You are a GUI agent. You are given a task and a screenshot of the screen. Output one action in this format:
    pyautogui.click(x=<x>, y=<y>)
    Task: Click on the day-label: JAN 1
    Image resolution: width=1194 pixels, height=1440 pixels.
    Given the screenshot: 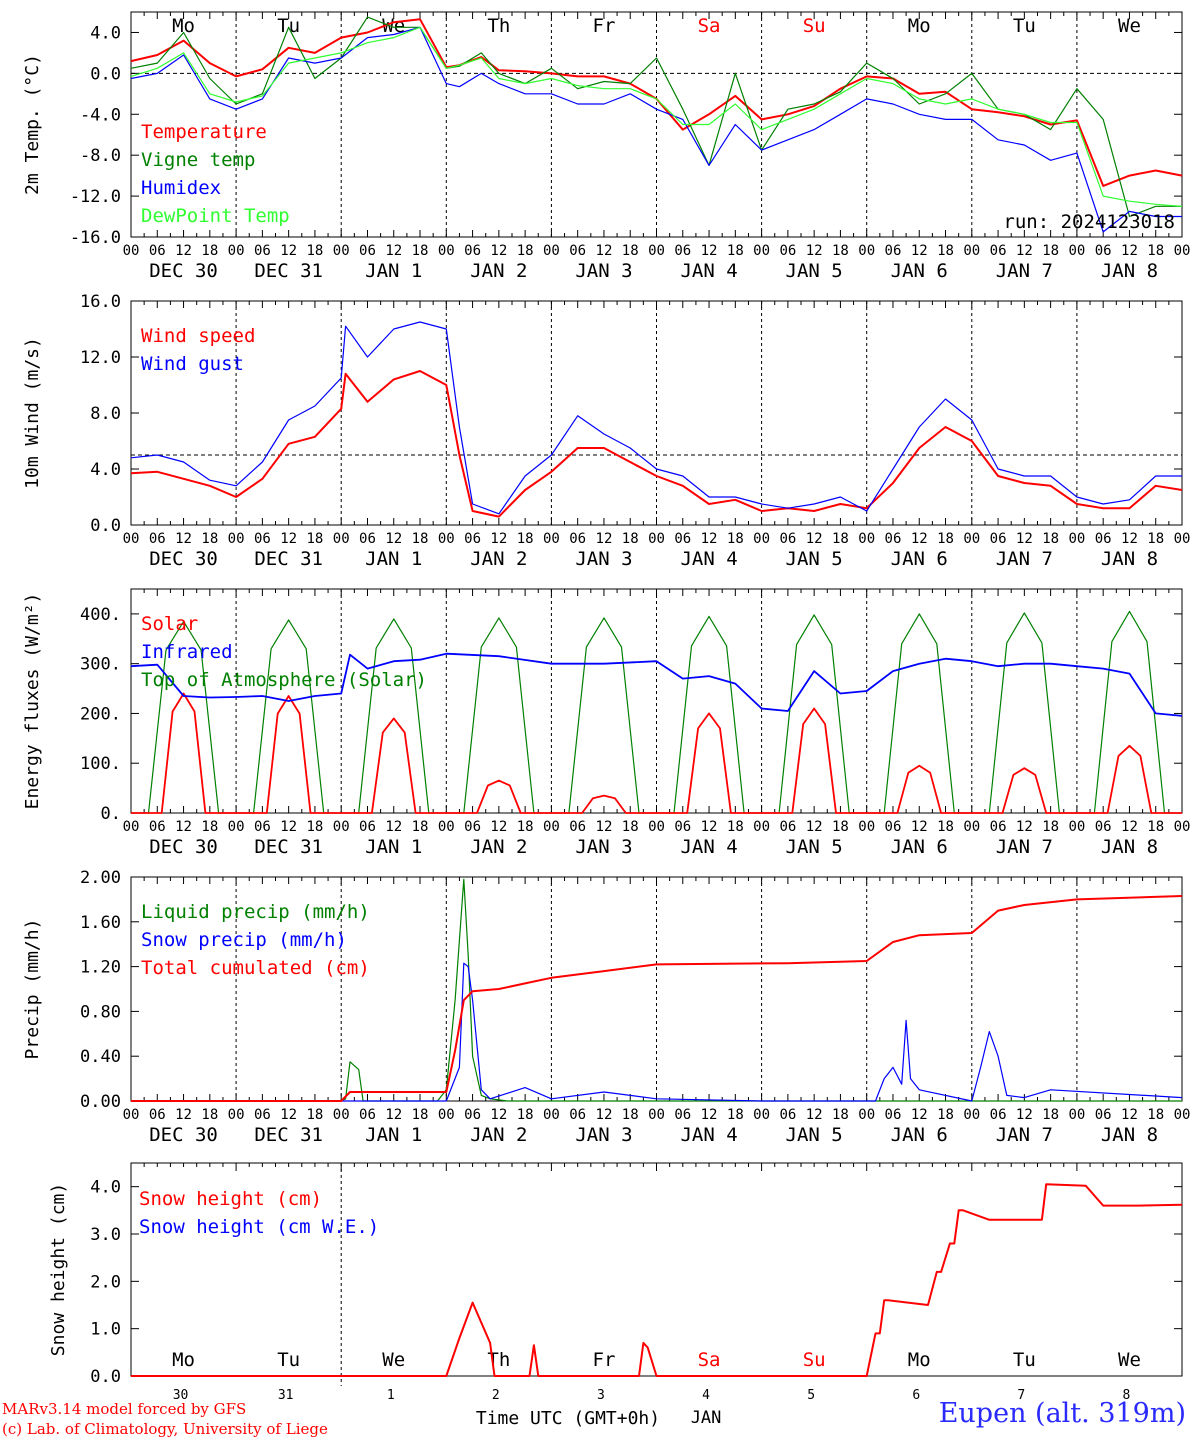 What is the action you would take?
    pyautogui.click(x=393, y=1135)
    